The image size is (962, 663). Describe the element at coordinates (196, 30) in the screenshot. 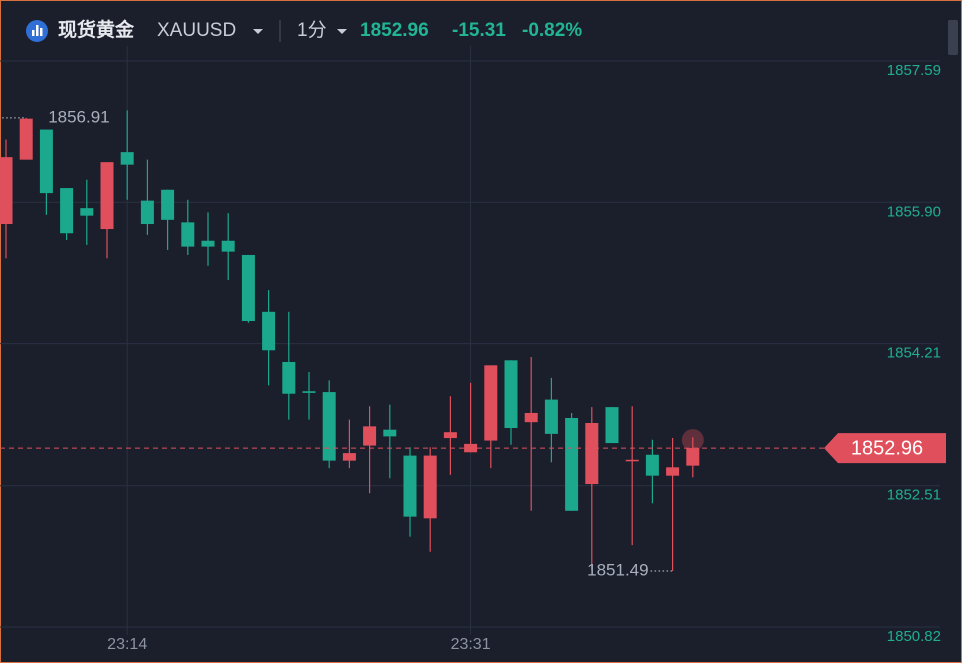

I see `instrument-symbol: XAUUSD` at that location.